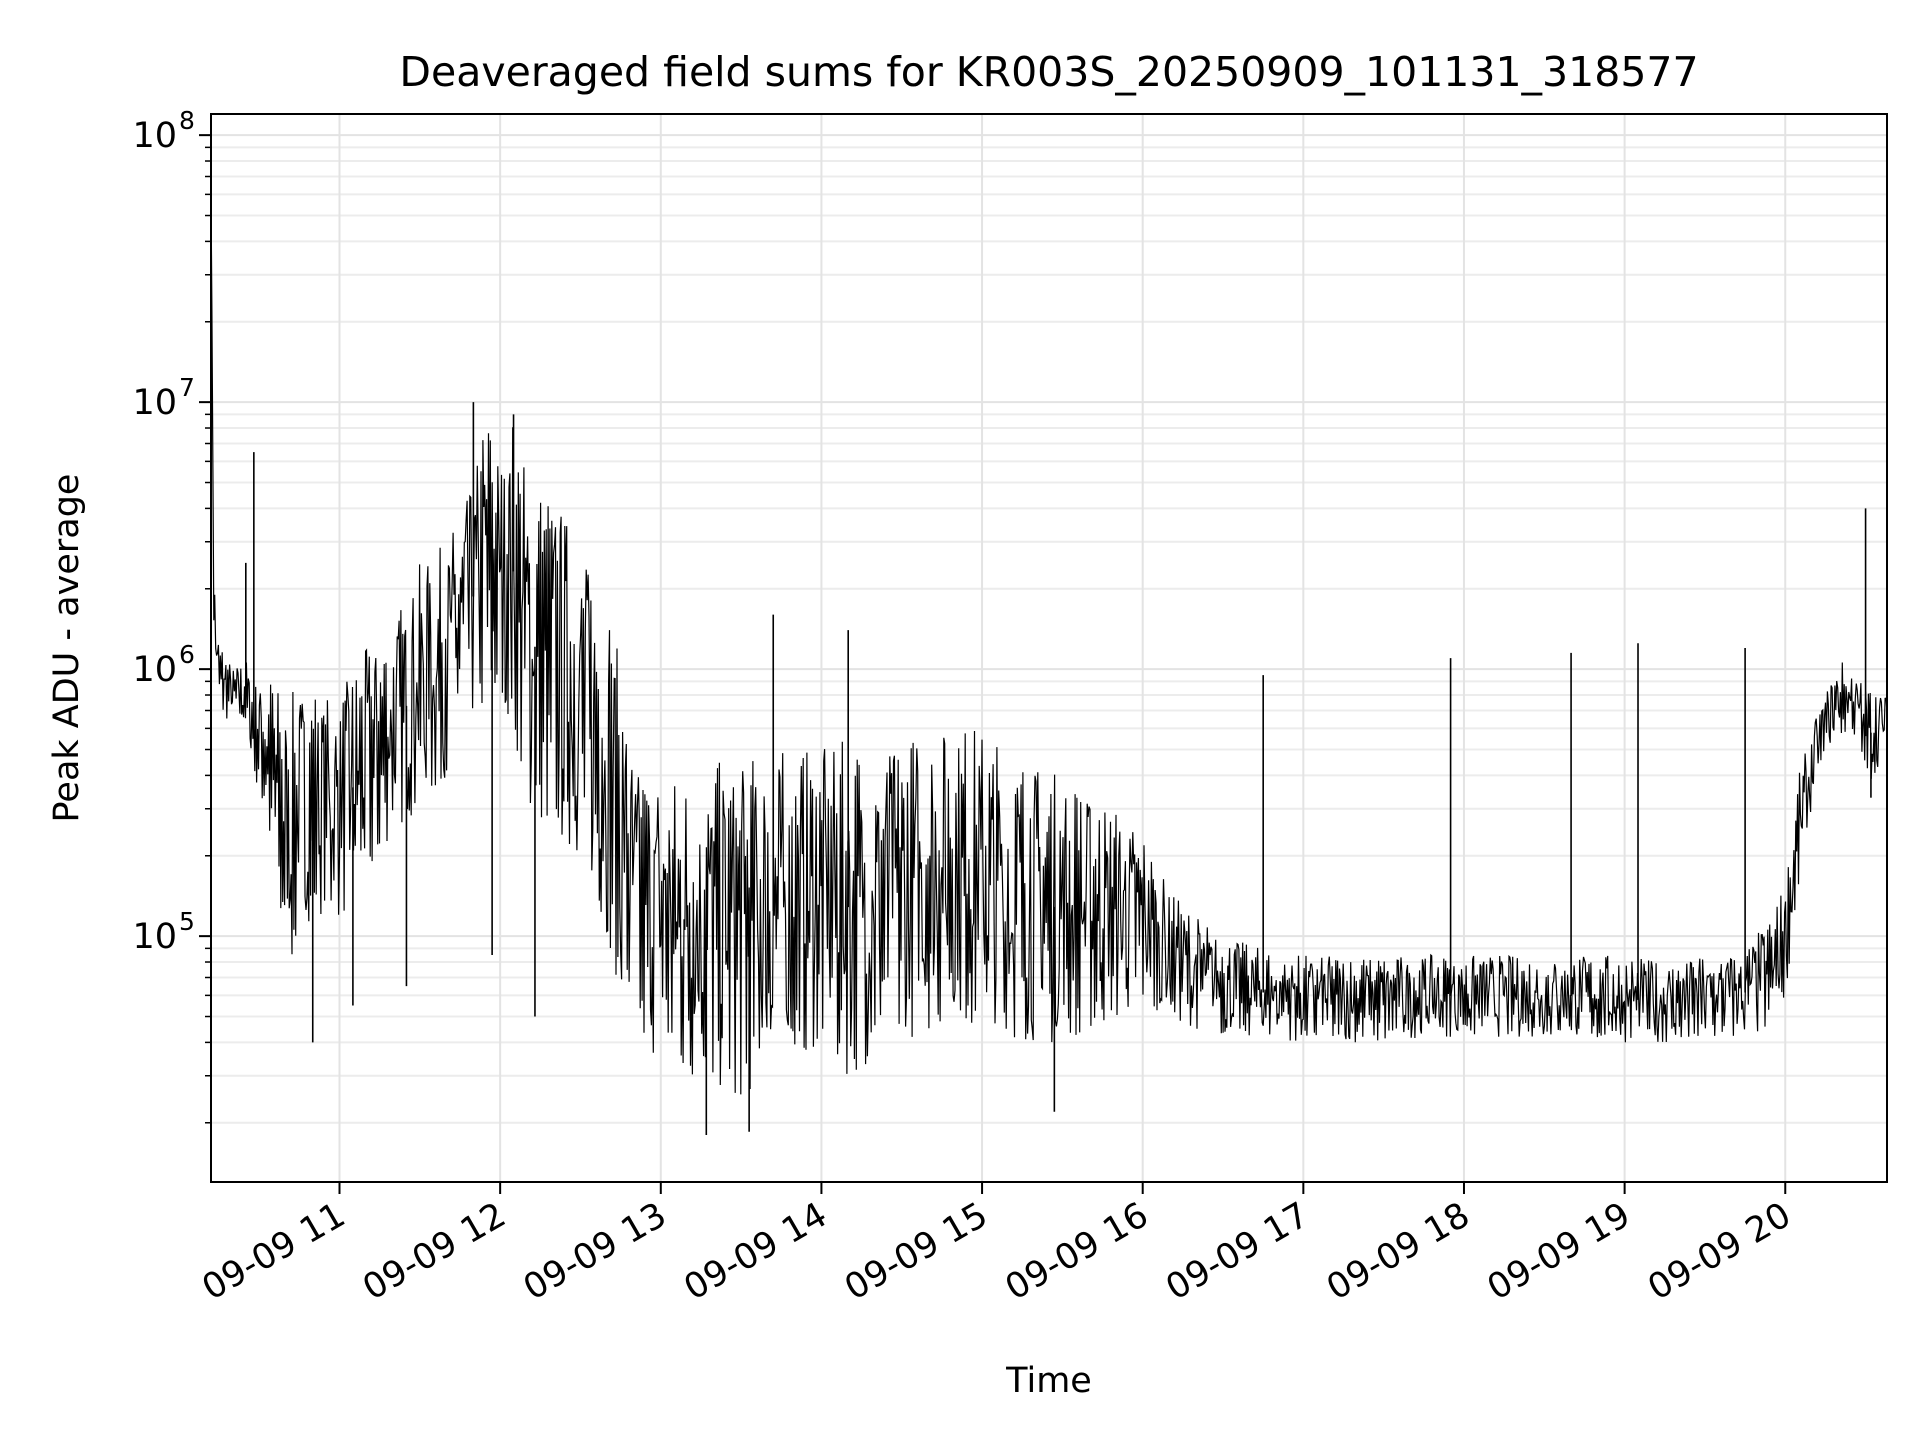 Image resolution: width=1920 pixels, height=1440 pixels. I want to click on y-tick-exponent: 5, so click(187, 921).